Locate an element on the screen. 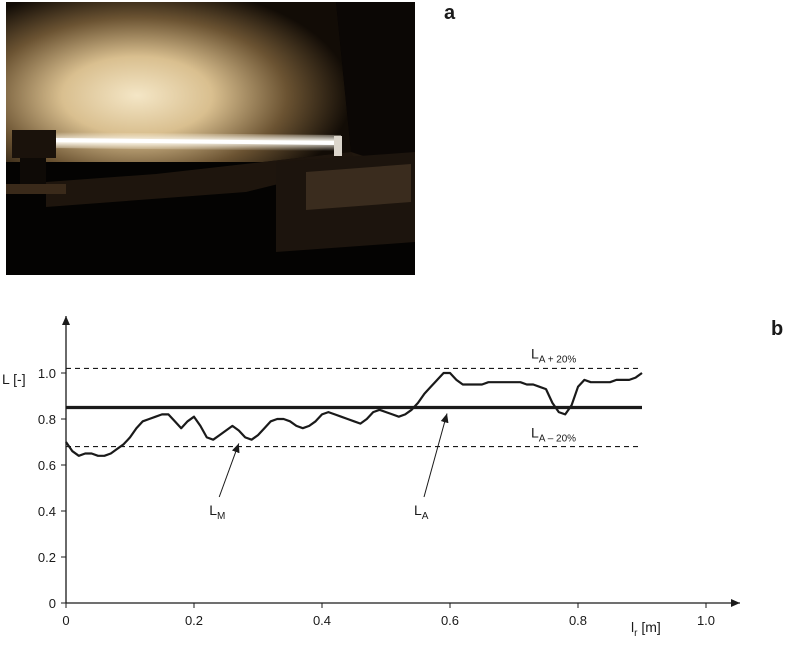 The image size is (787, 647). y-tick-label: 1.0 is located at coordinates (47, 373).